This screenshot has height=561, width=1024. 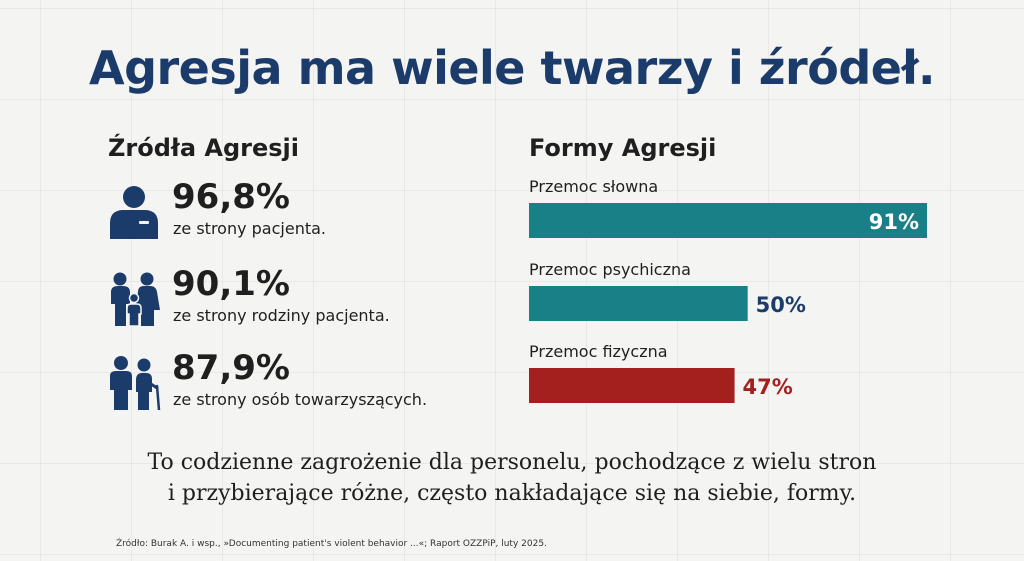 What do you see at coordinates (231, 368) in the screenshot?
I see `source-value: 87,9%` at bounding box center [231, 368].